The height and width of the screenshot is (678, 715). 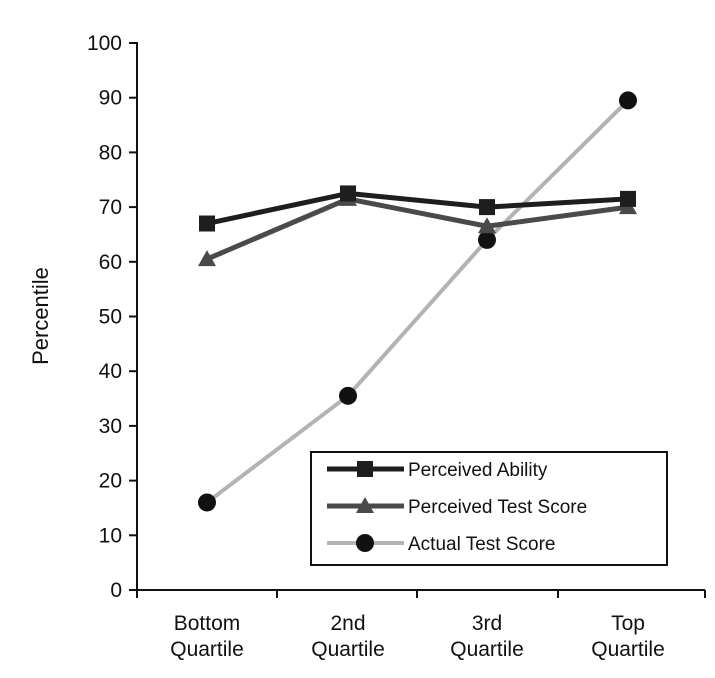 What do you see at coordinates (116, 590) in the screenshot?
I see `y-tick-label: 0` at bounding box center [116, 590].